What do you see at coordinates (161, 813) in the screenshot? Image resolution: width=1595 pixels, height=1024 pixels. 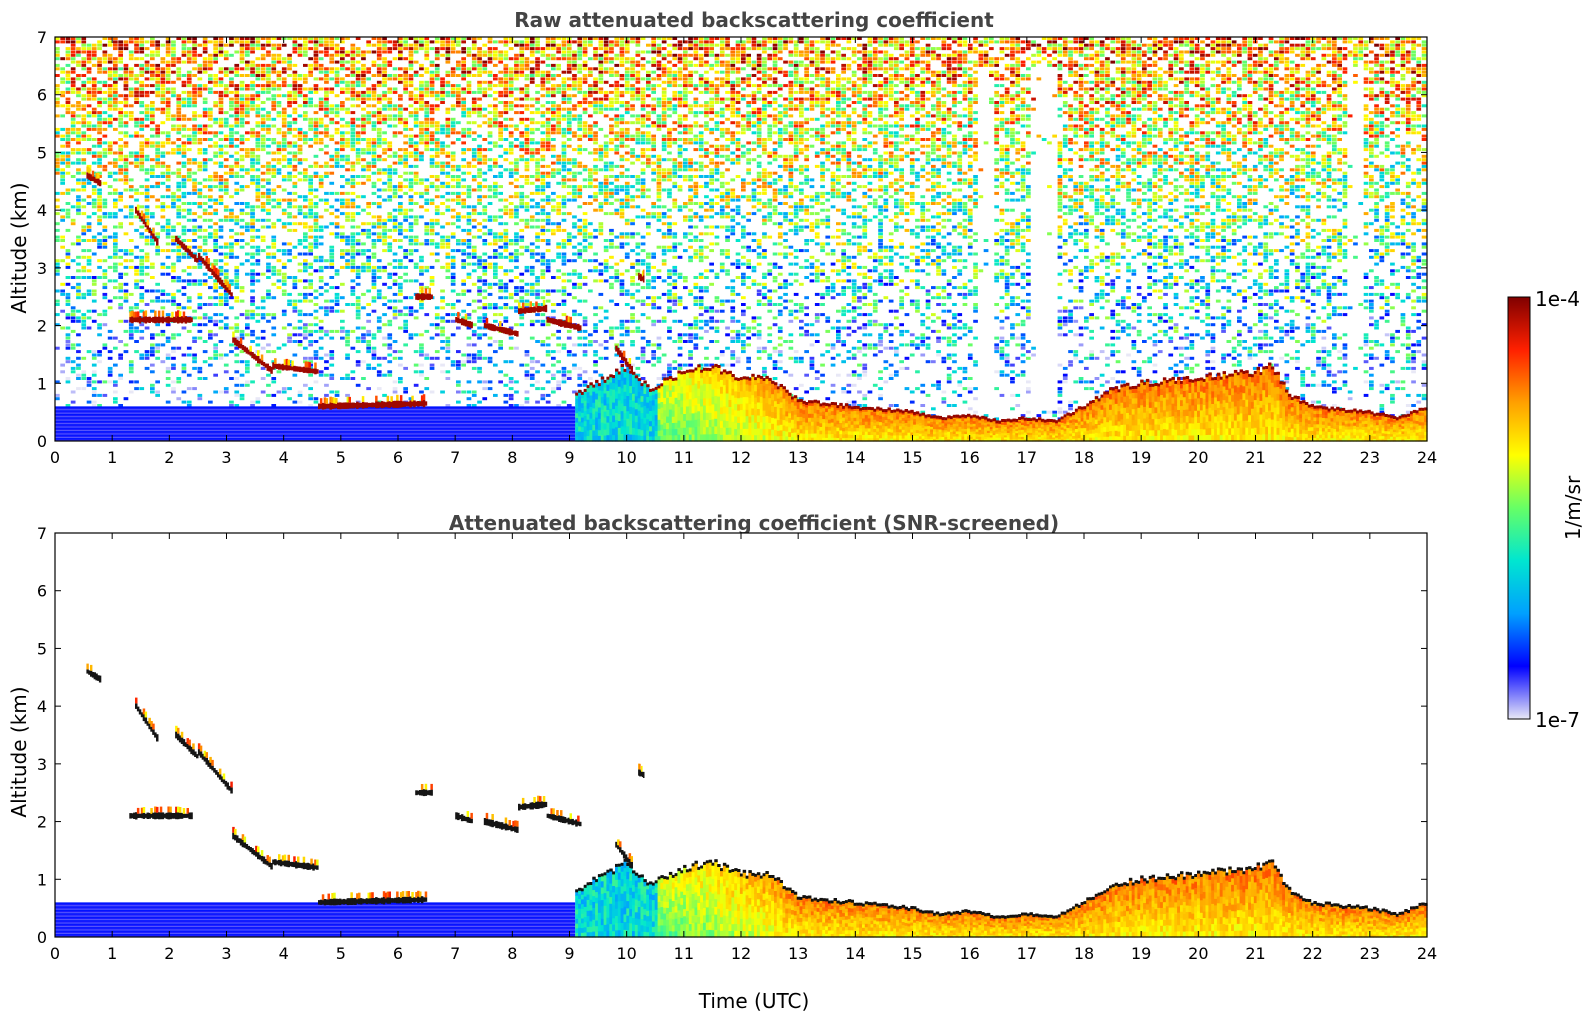 I see `cloud-segment` at bounding box center [161, 813].